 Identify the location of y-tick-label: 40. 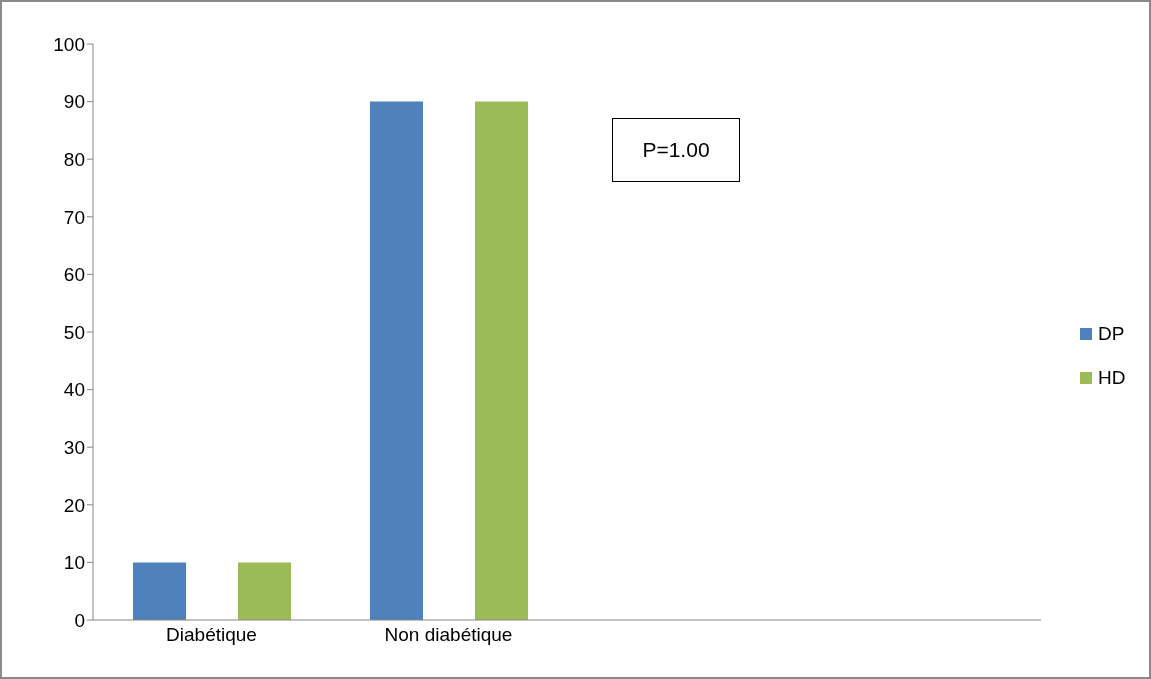
(74, 390).